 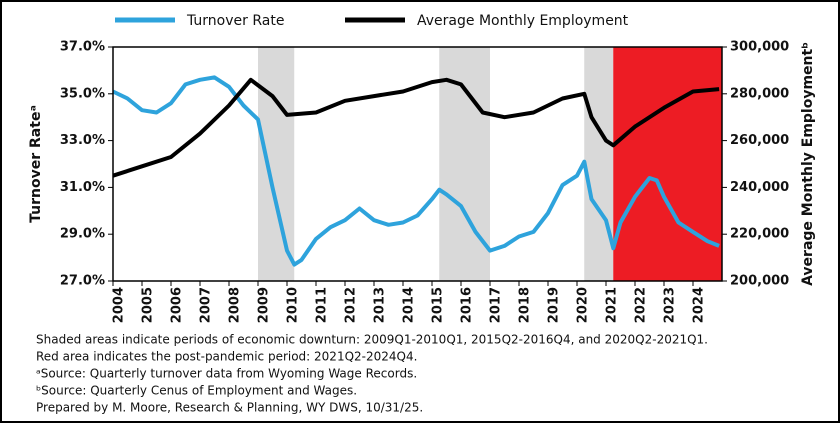 What do you see at coordinates (759, 234) in the screenshot?
I see `y2-tick-label: 220,000` at bounding box center [759, 234].